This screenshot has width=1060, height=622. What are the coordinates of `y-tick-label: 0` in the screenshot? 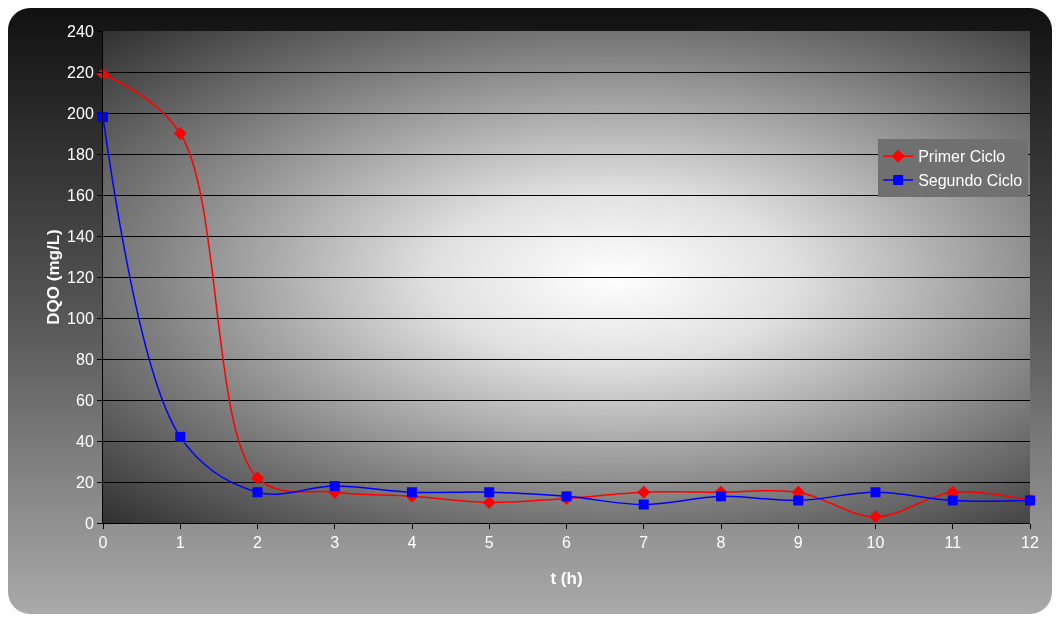 It's located at (89, 523).